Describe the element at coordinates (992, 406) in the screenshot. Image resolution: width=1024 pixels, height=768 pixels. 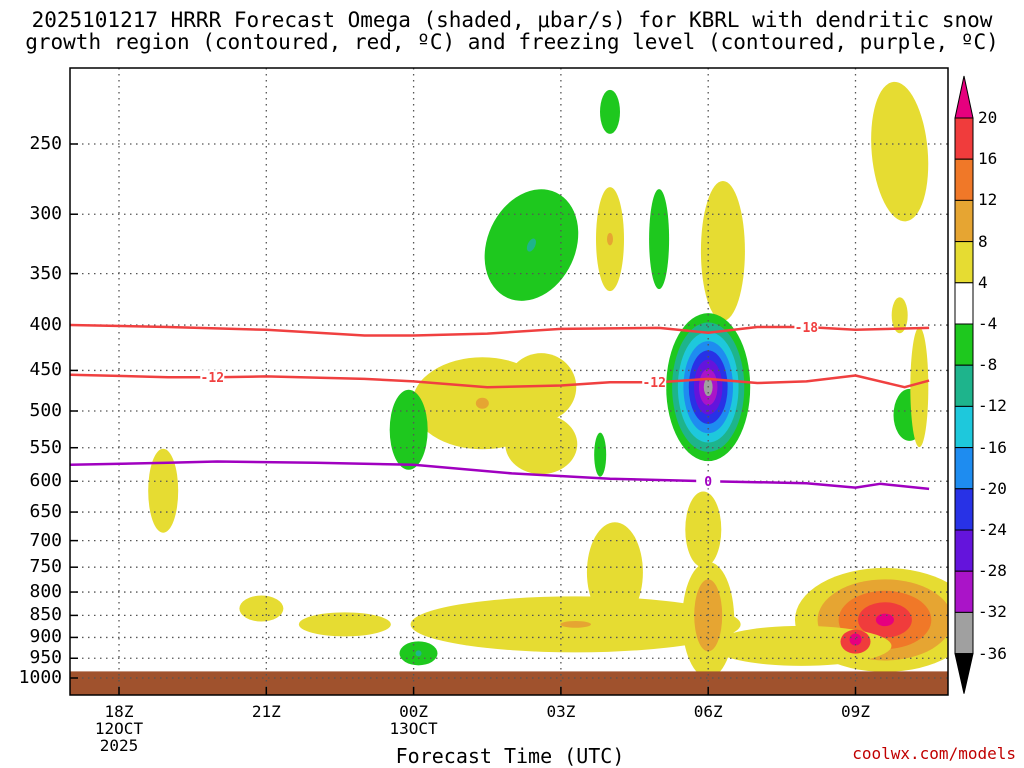
I see `colorbar-label--12: -12` at that location.